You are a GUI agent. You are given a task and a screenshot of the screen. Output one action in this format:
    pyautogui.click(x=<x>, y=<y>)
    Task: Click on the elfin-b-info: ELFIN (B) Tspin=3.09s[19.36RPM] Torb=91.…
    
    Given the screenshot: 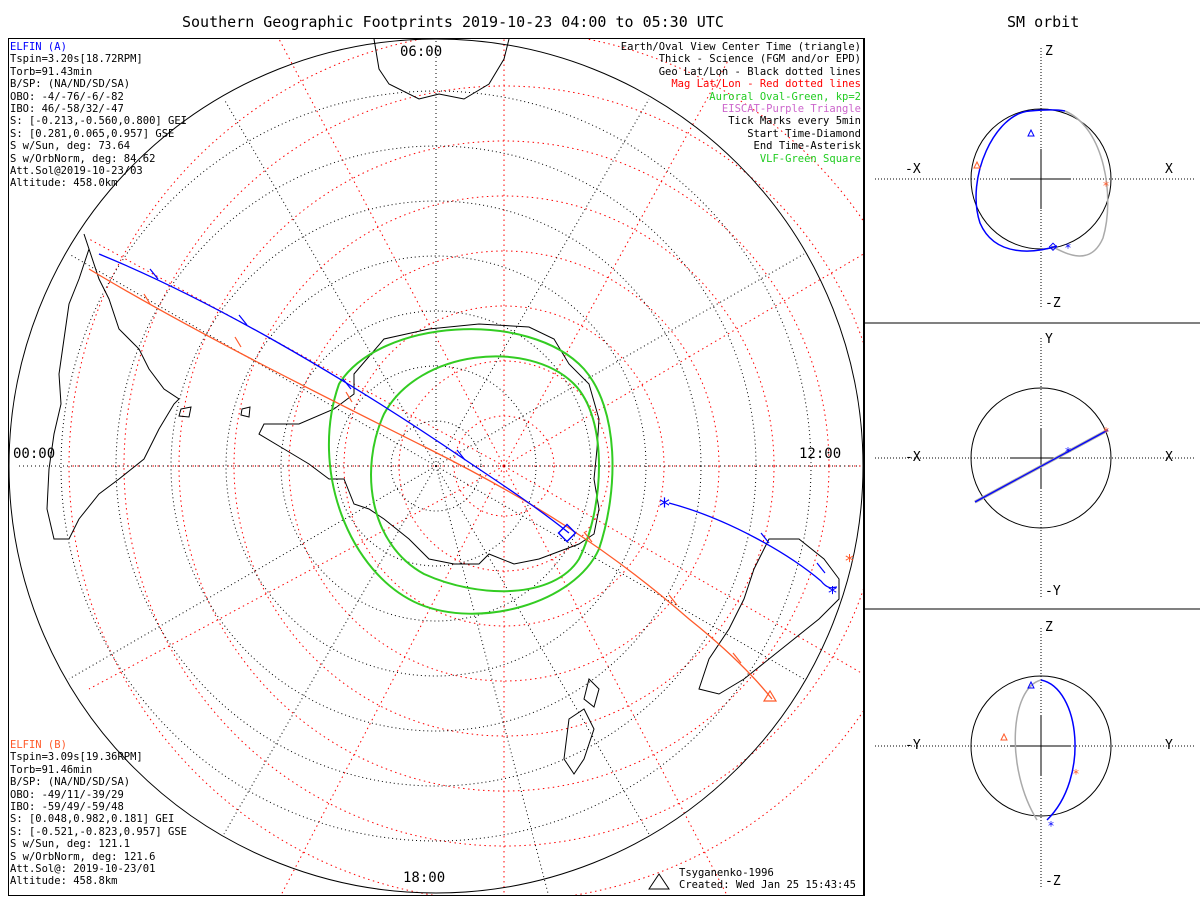 What is the action you would take?
    pyautogui.click(x=98, y=813)
    